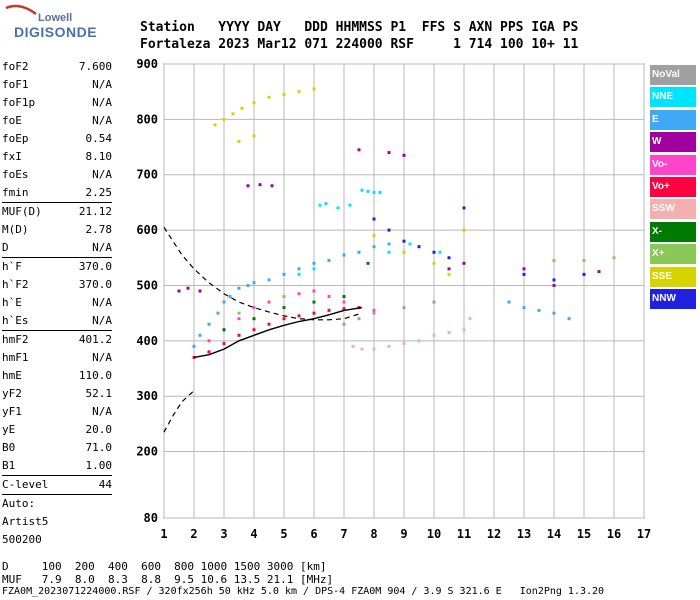 This screenshot has width=700, height=600. What do you see at coordinates (15, 192) in the screenshot?
I see `param-label: fmin` at bounding box center [15, 192].